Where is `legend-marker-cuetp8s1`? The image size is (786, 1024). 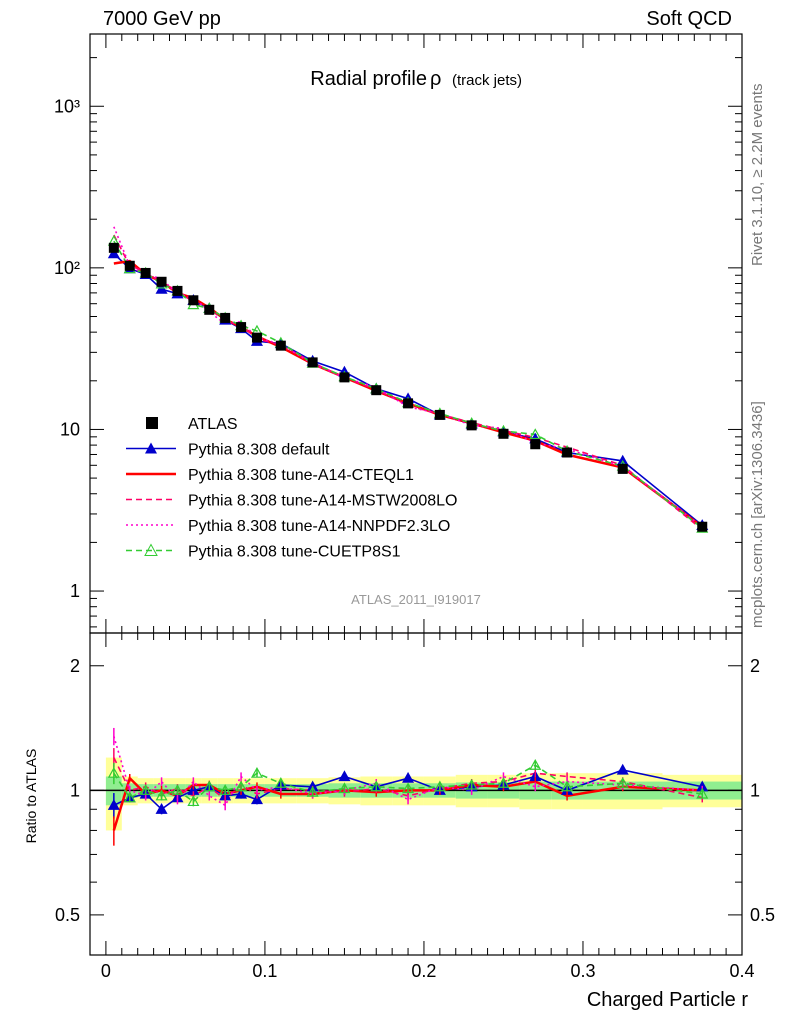
legend-marker-cuetp8s1 is located at coordinates (151, 549).